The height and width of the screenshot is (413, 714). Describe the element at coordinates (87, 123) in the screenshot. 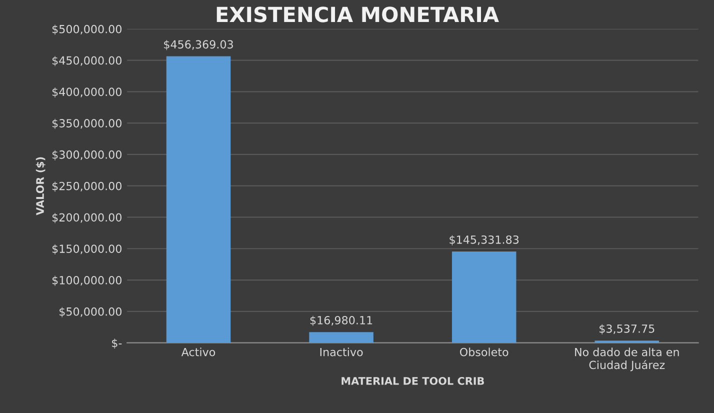

I see `y-tick-label: $350,000.00` at that location.